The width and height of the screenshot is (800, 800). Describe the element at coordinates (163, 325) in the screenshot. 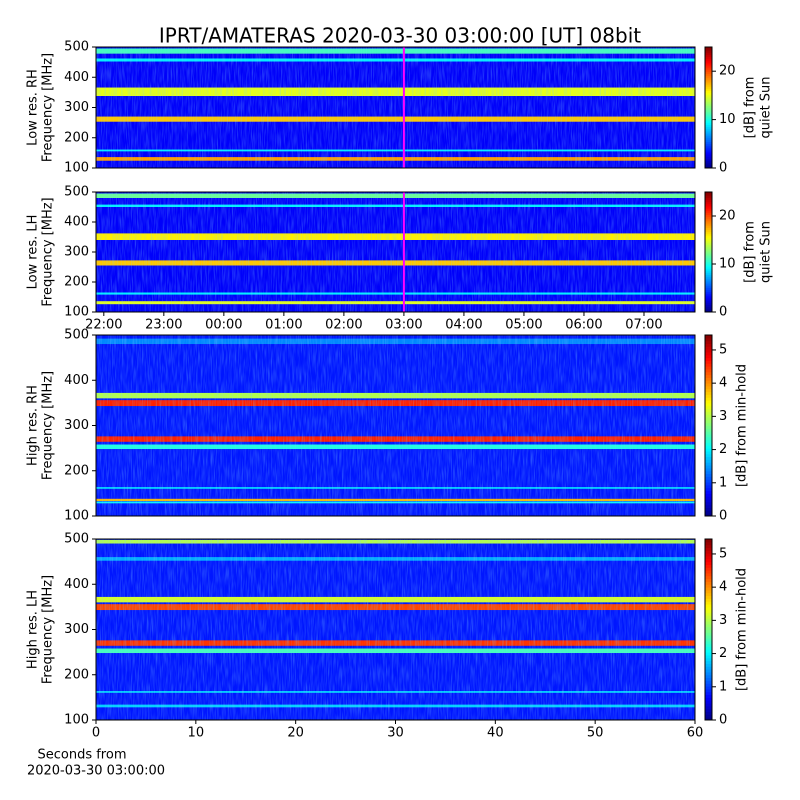

I see `x-tick-label: 23:00` at that location.